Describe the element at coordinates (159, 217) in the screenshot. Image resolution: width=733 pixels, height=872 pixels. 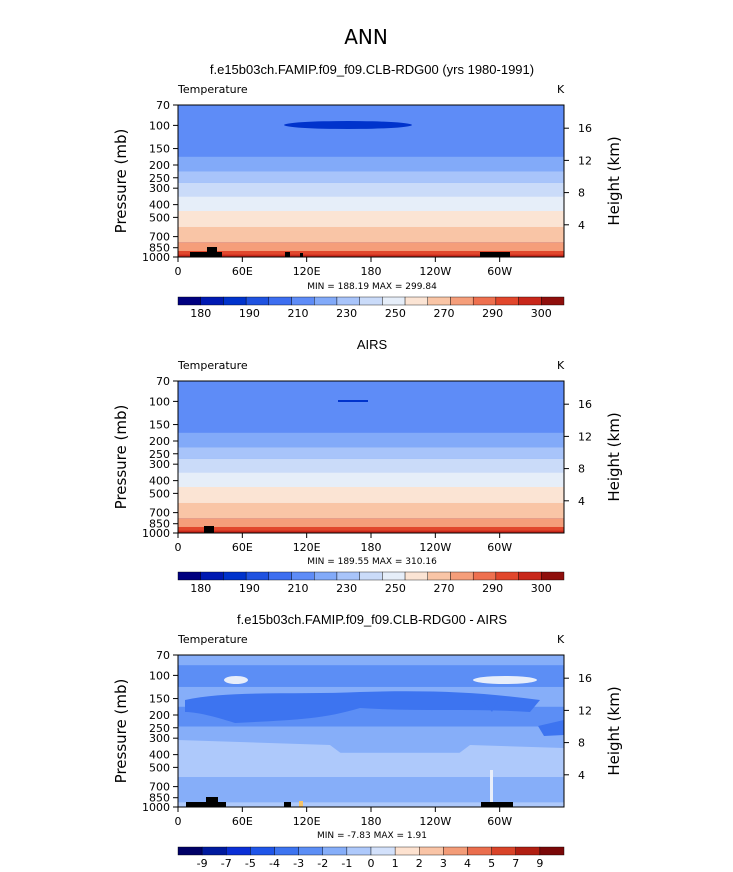
I see `pressure-tick-label: 500` at that location.